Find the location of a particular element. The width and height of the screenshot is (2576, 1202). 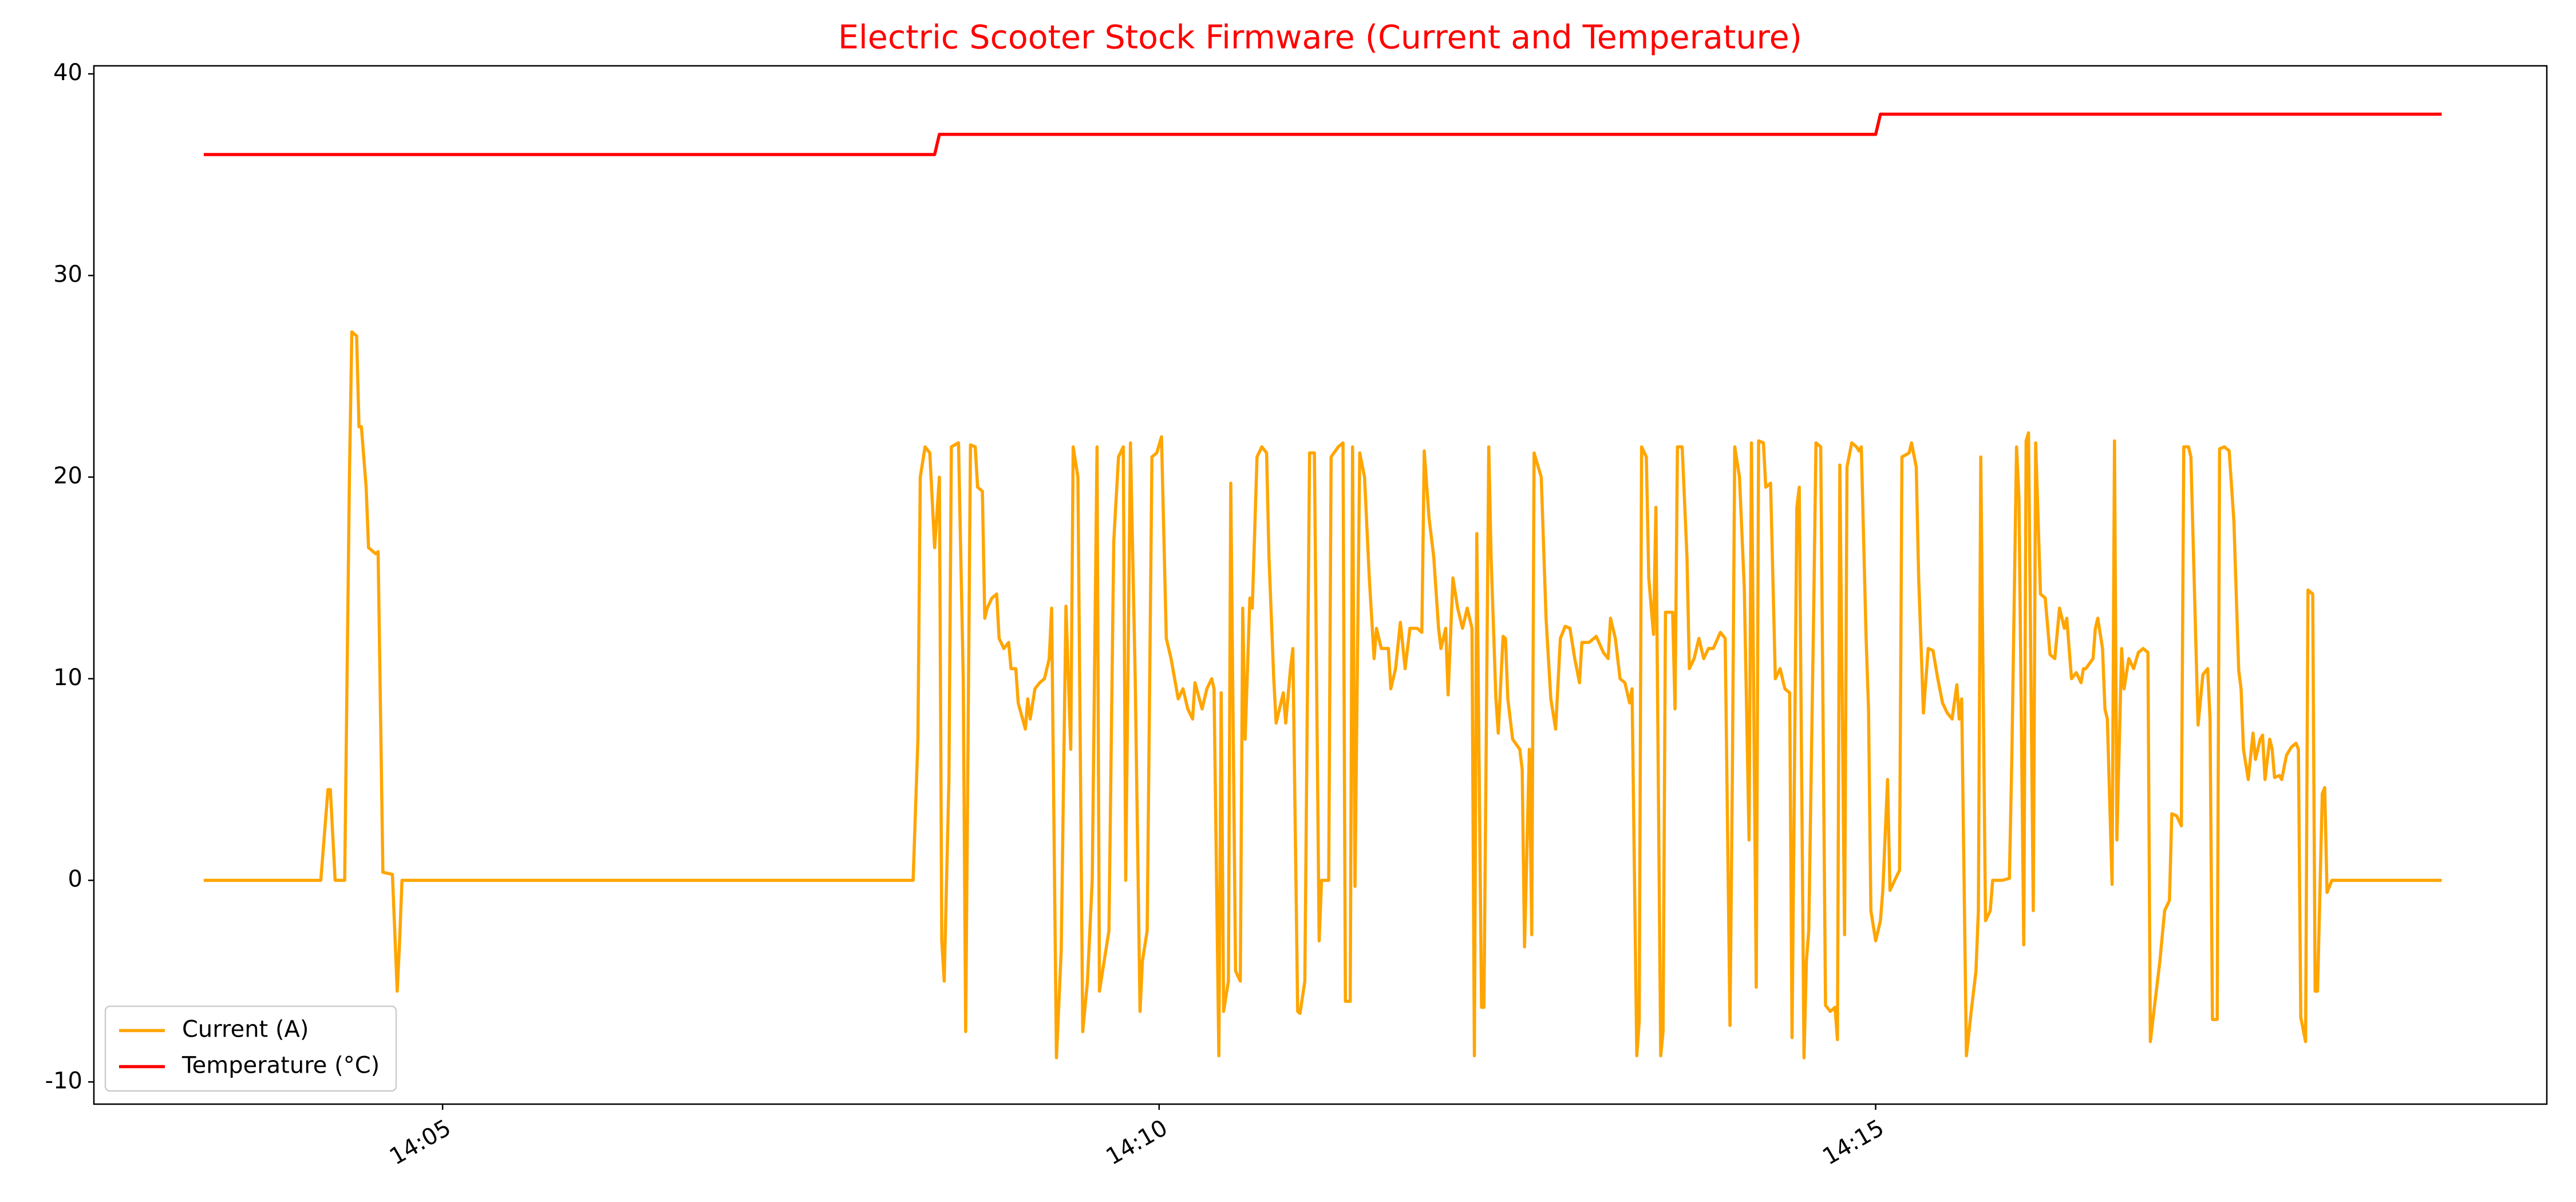

legend-label: Temperature (°C) is located at coordinates (280, 1066).